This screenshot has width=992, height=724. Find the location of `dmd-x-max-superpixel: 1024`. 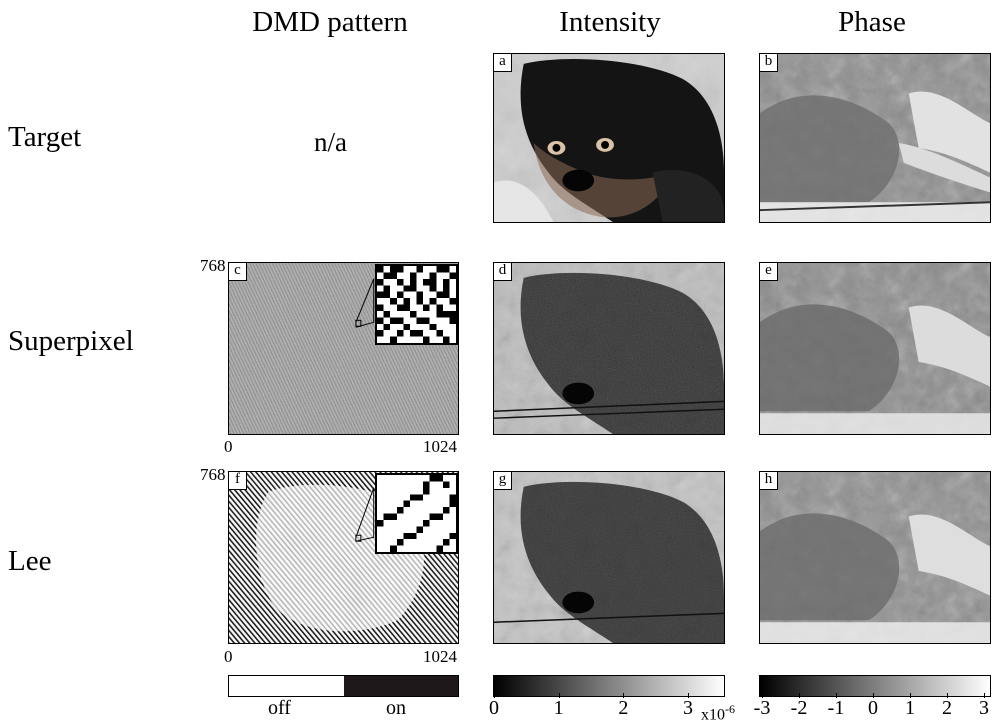

dmd-x-max-superpixel: 1024 is located at coordinates (440, 446).